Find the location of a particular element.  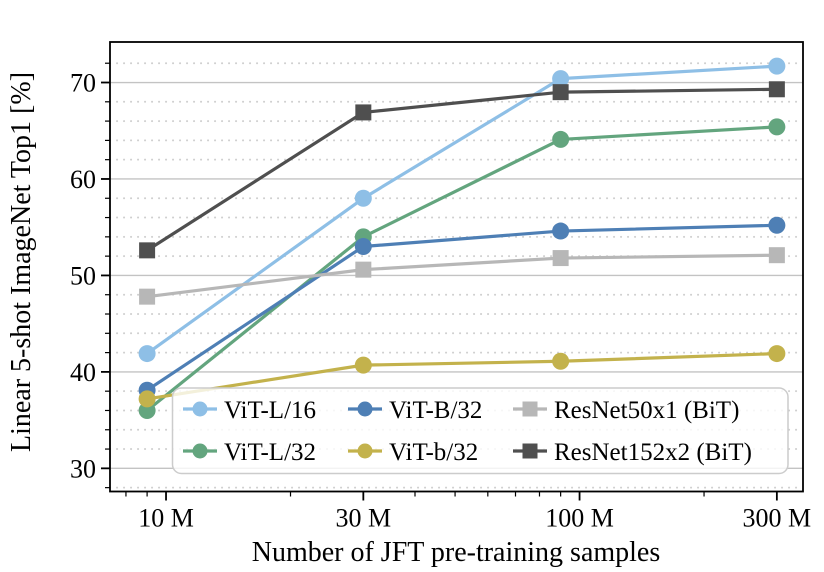

y-tick-label: 40 is located at coordinates (83, 372).